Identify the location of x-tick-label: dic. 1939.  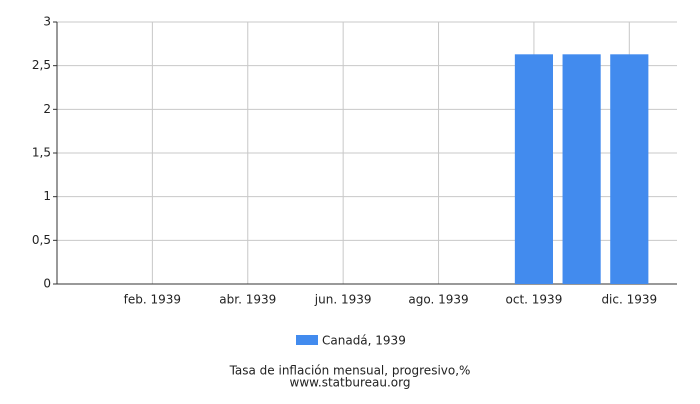
(629, 300).